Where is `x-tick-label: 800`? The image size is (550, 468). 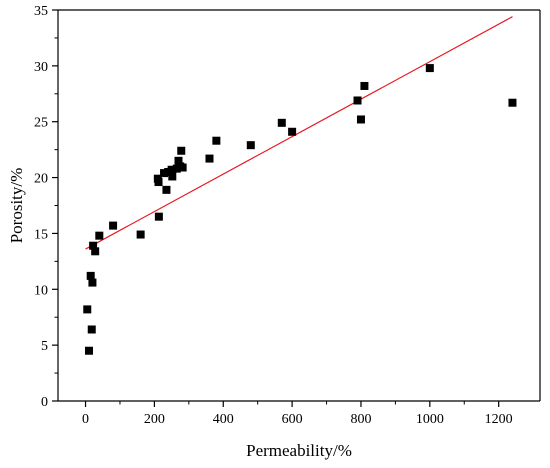 x-tick-label: 800 is located at coordinates (360, 419).